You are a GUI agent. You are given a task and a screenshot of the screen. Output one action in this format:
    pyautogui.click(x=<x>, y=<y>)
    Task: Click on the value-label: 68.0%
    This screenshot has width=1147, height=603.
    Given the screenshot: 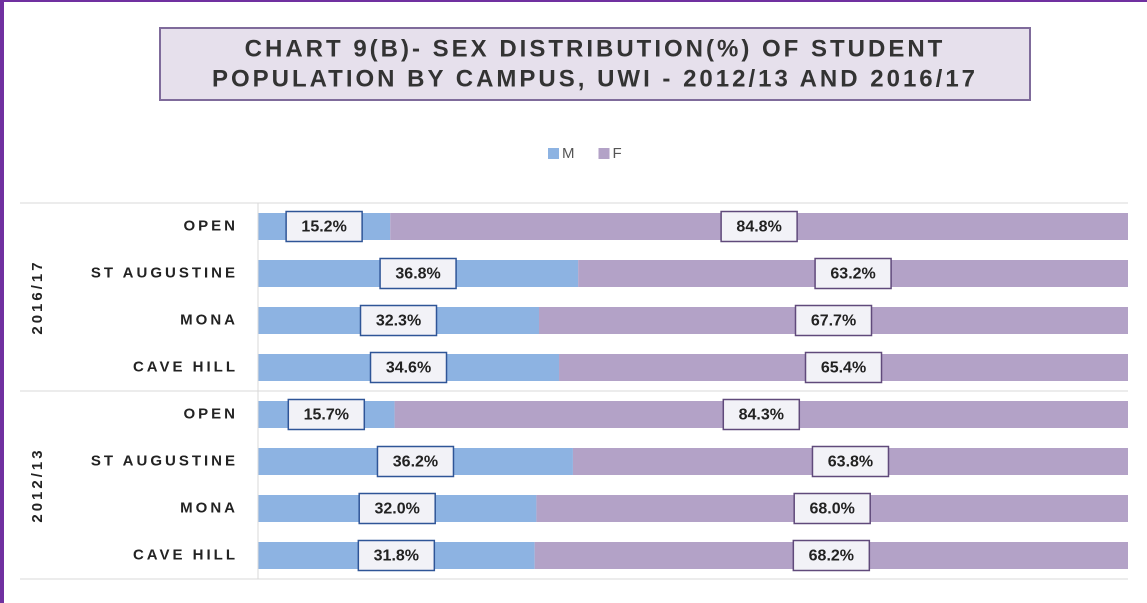 What is the action you would take?
    pyautogui.click(x=832, y=509)
    